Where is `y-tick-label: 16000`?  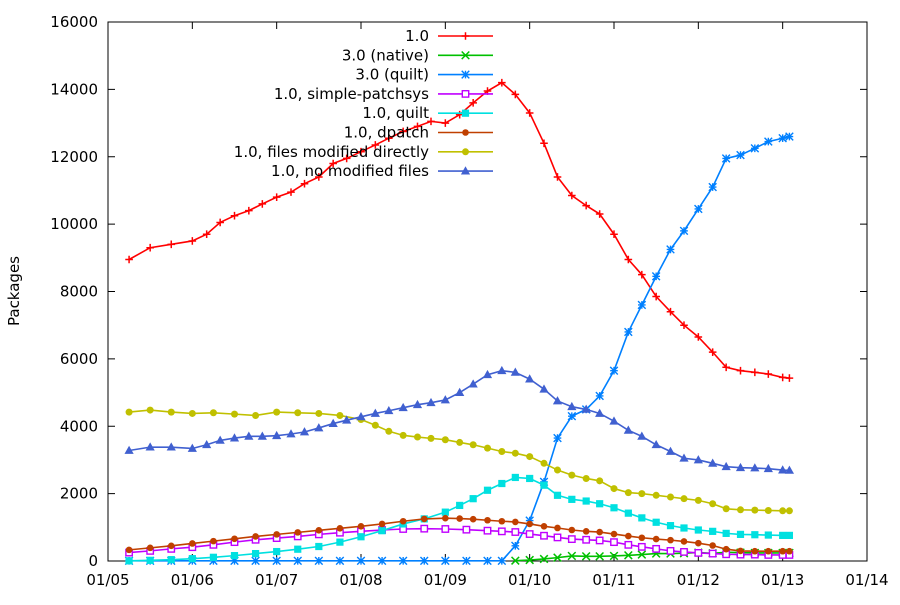 y-tick-label: 16000 is located at coordinates (74, 22).